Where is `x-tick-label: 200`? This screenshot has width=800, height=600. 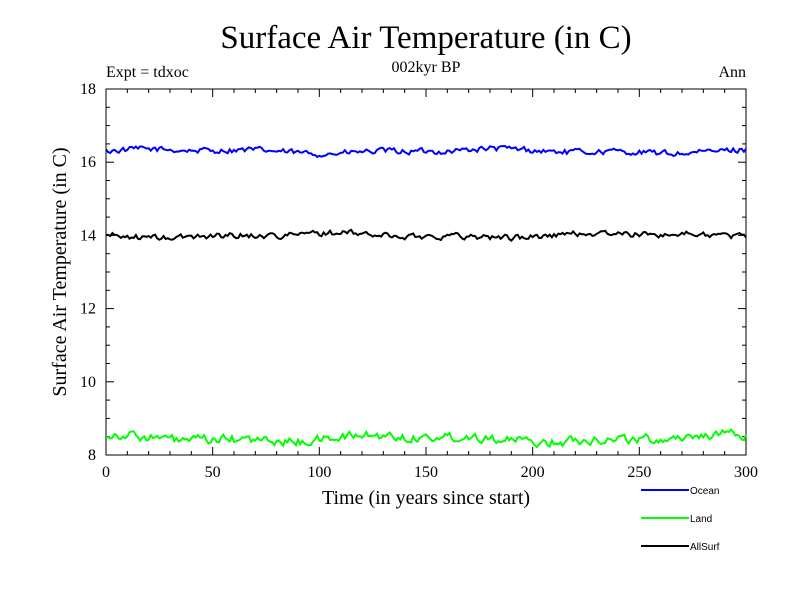 x-tick-label: 200 is located at coordinates (533, 472).